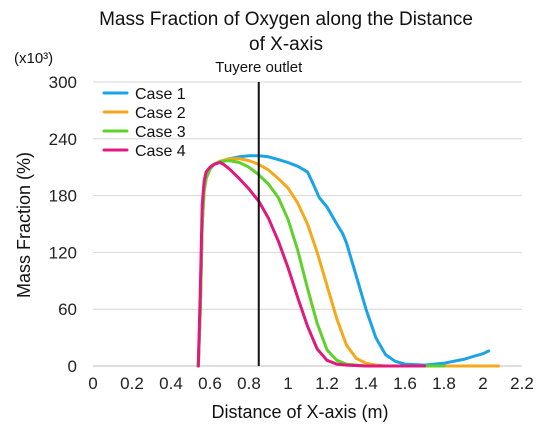 This screenshot has width=550, height=438. I want to click on y-tick-label: 180, so click(63, 196).